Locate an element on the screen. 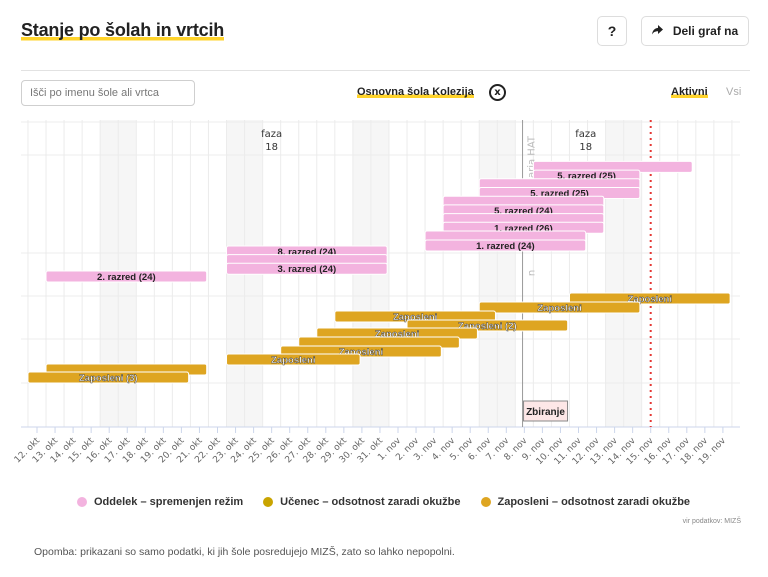 This screenshot has width=768, height=577. bar-oddelek: 1. razred (24) is located at coordinates (505, 245).